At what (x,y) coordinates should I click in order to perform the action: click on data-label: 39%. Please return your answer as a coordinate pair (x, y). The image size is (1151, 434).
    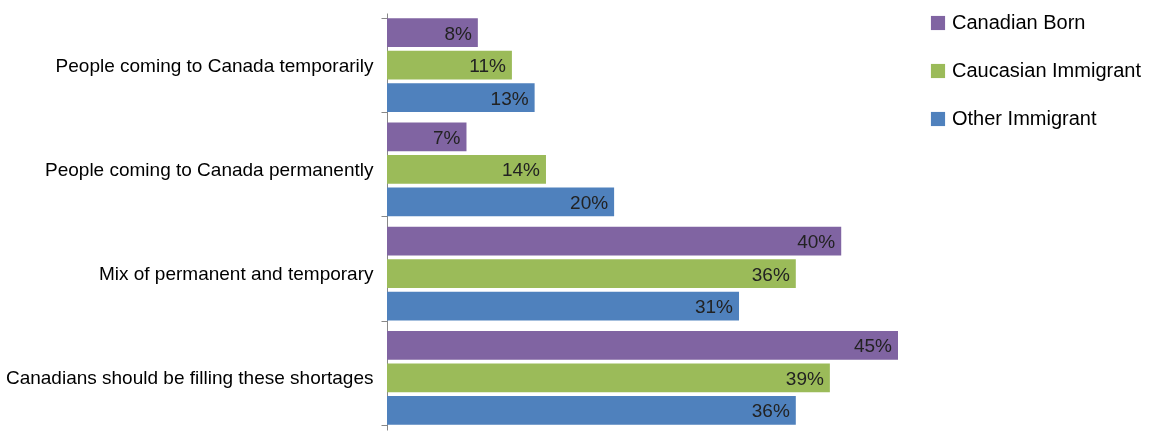
    Looking at the image, I should click on (804, 378).